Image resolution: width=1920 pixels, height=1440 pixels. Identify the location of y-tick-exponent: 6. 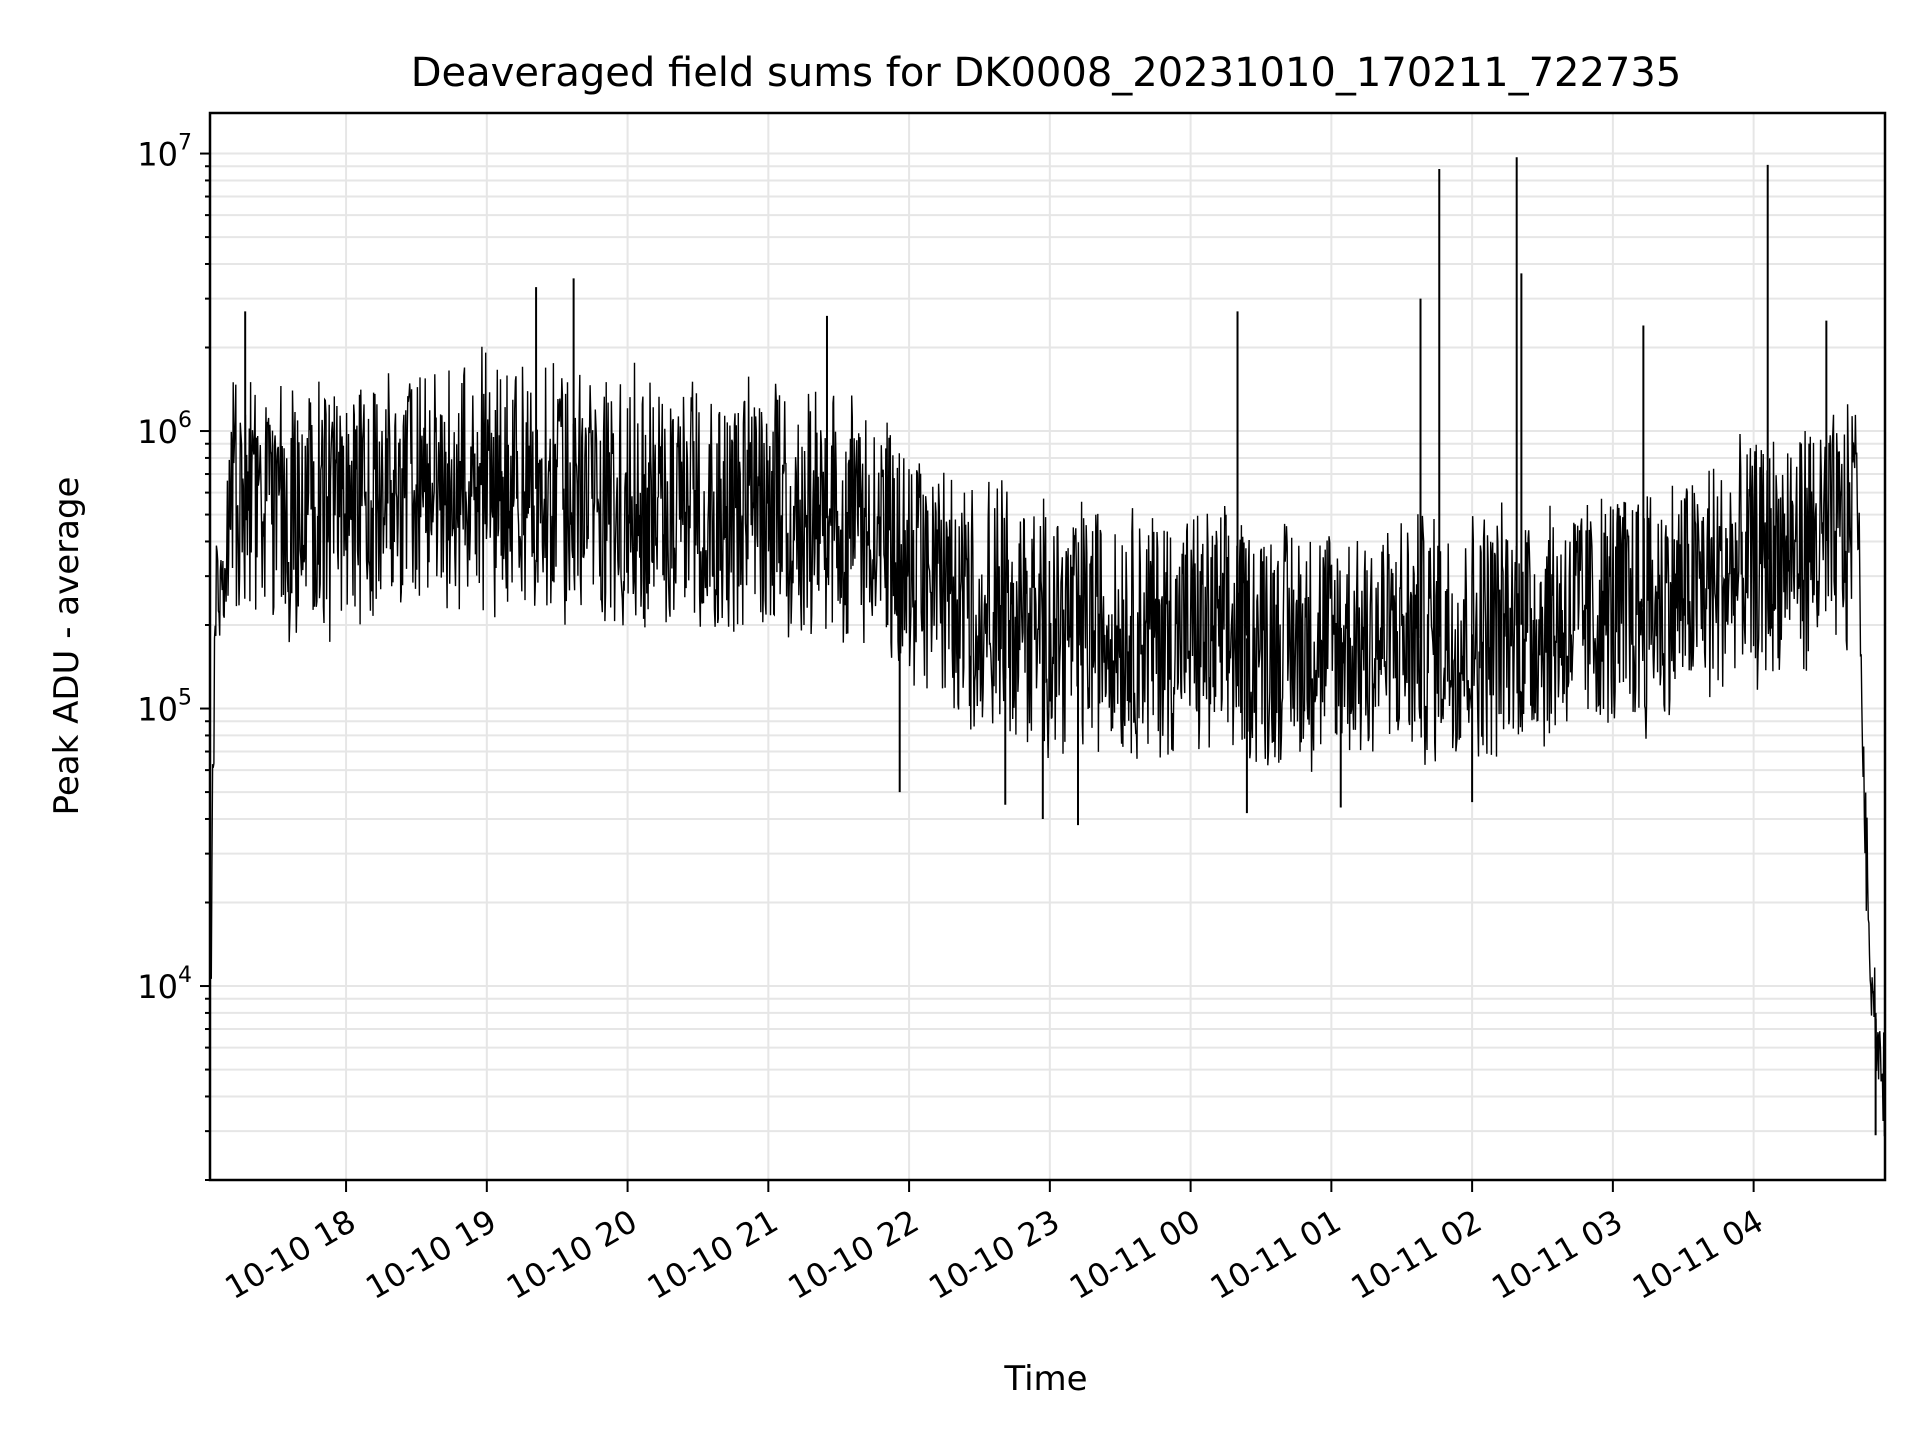
(185, 420).